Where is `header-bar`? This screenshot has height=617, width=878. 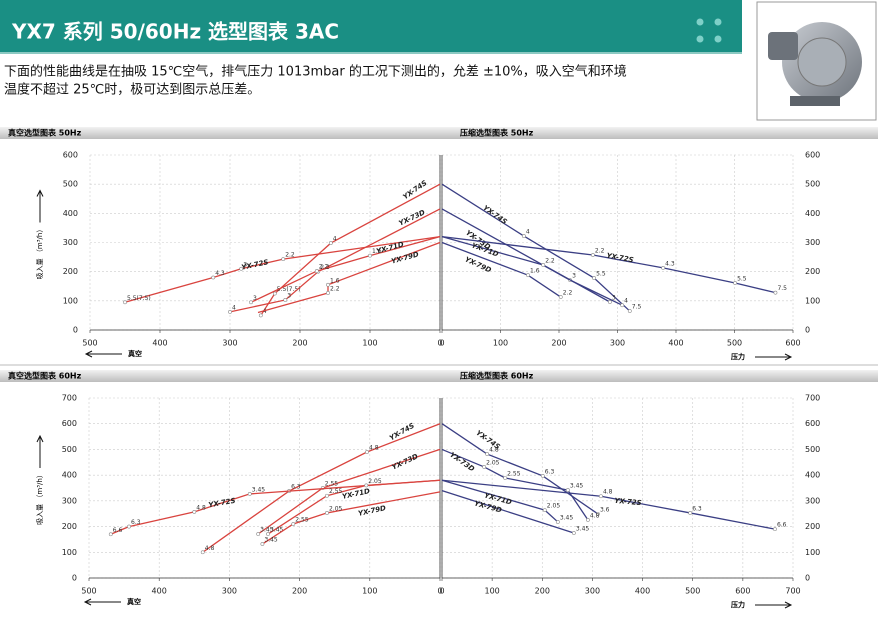
header-bar is located at coordinates (371, 26).